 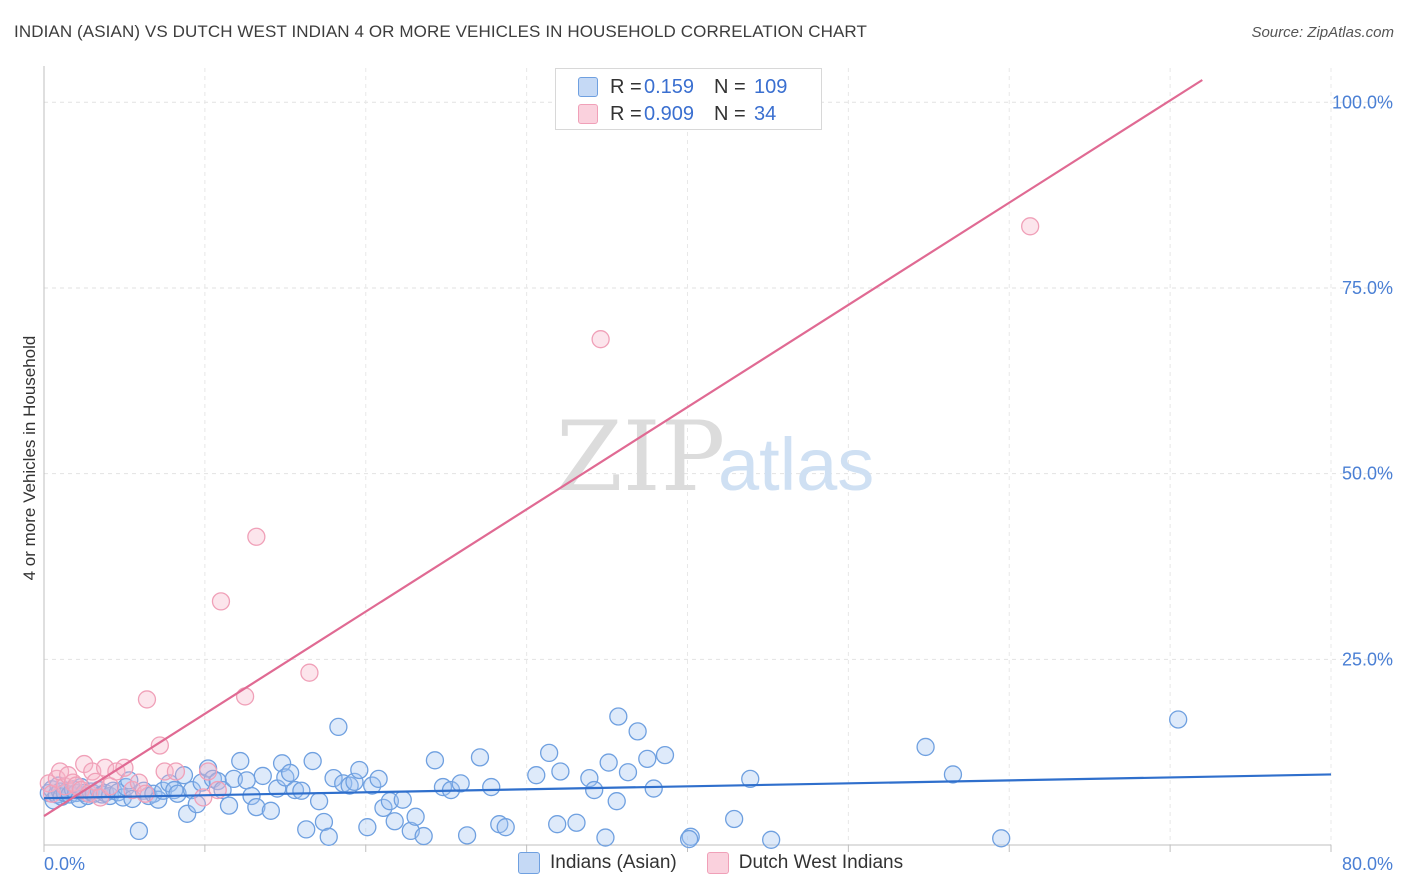 What do you see at coordinates (1367, 864) in the screenshot?
I see `x-tick-label-max: 80.0%` at bounding box center [1367, 864].